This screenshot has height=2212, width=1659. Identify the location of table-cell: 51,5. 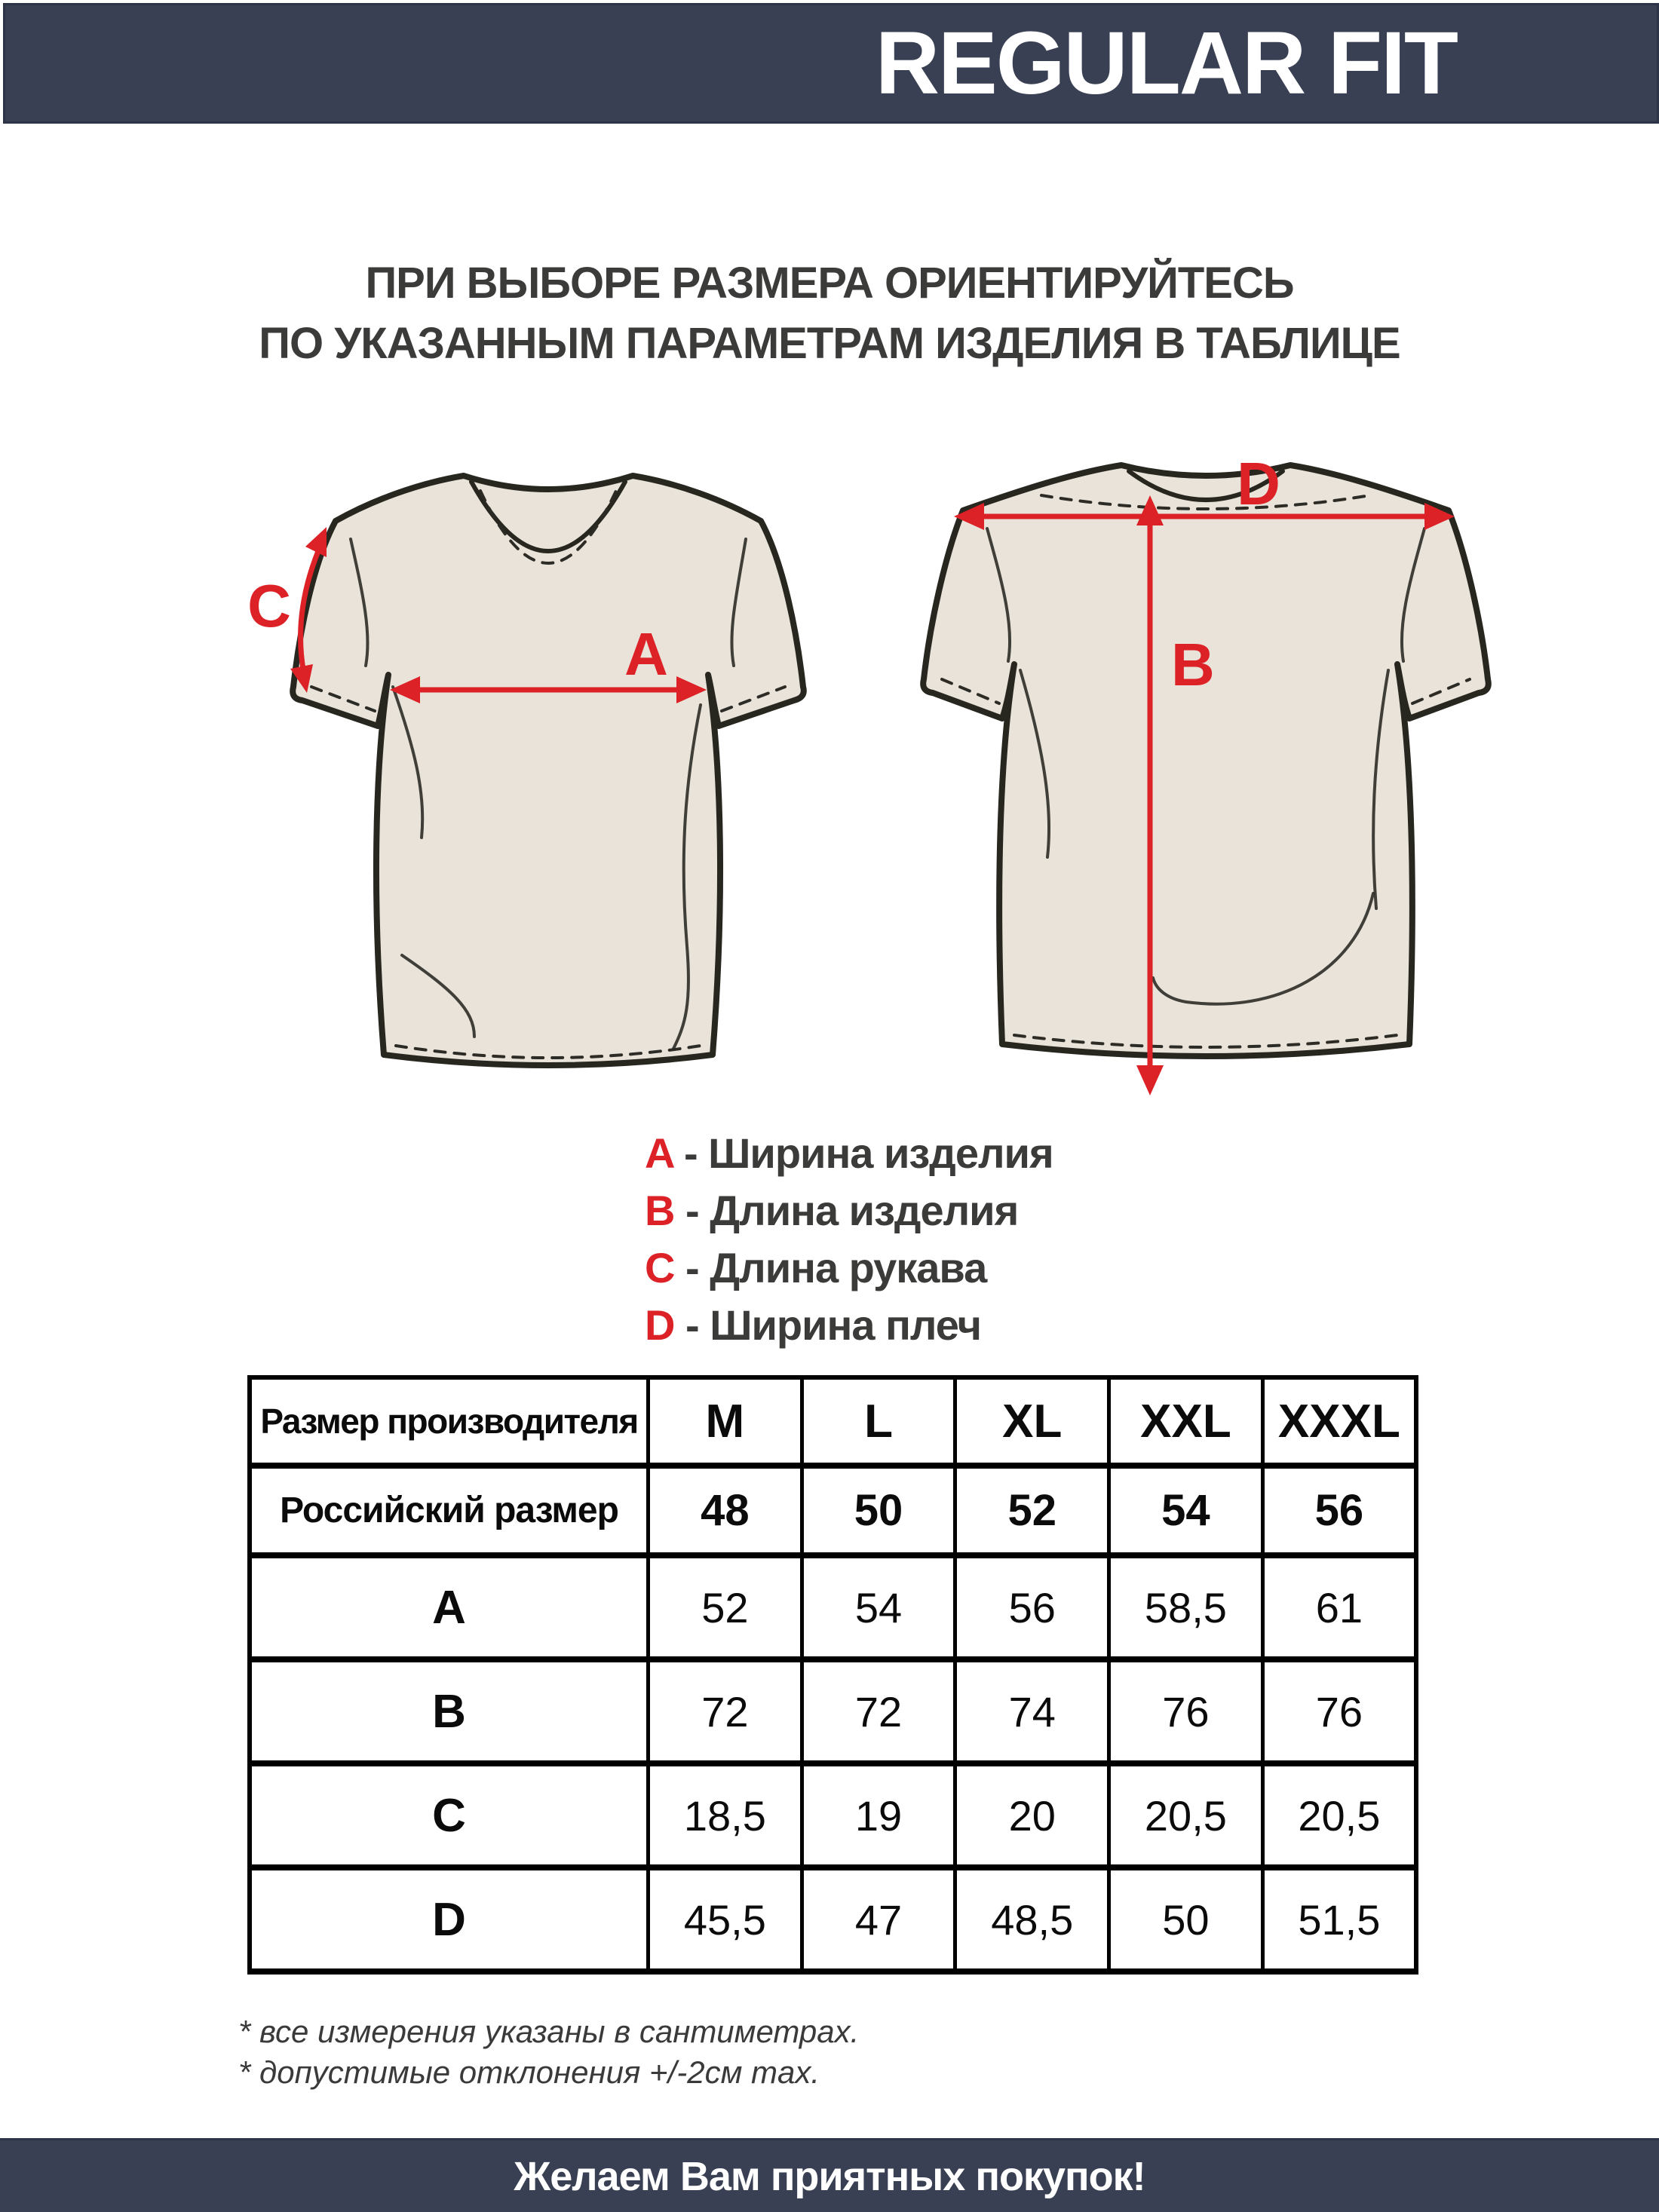
(1339, 1919).